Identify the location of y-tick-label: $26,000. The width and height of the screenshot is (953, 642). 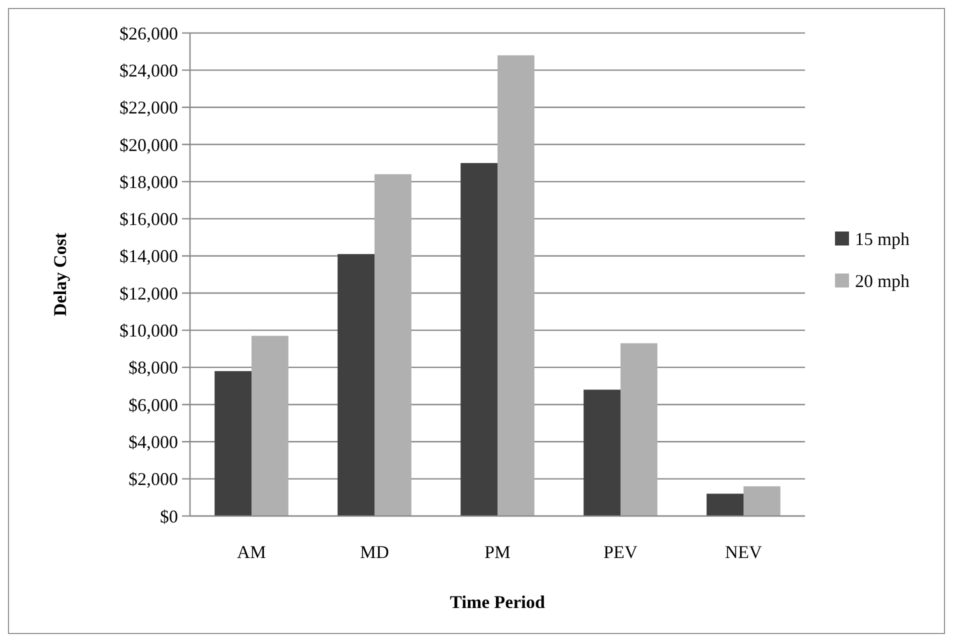
(149, 33).